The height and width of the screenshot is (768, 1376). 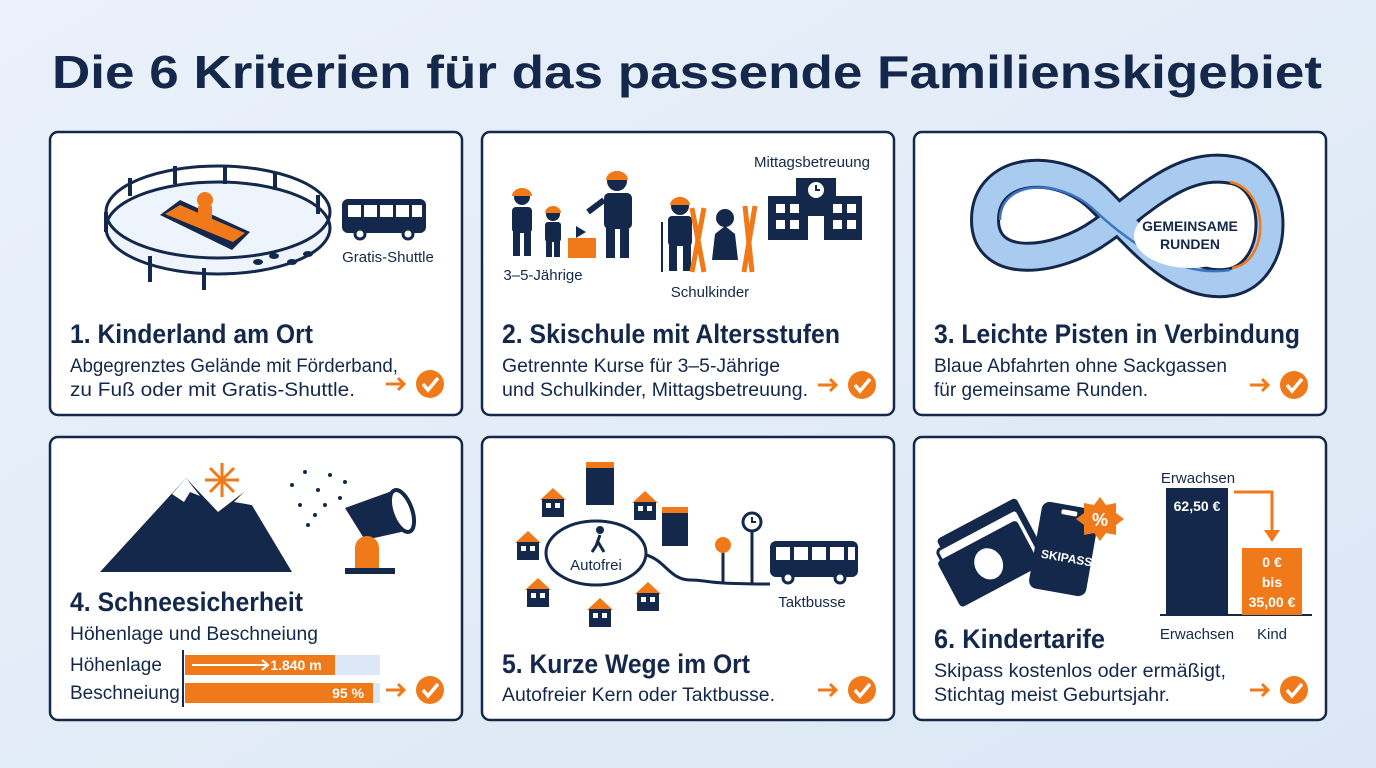 What do you see at coordinates (194, 634) in the screenshot?
I see `card-description: Höhenlage und Beschneiung` at bounding box center [194, 634].